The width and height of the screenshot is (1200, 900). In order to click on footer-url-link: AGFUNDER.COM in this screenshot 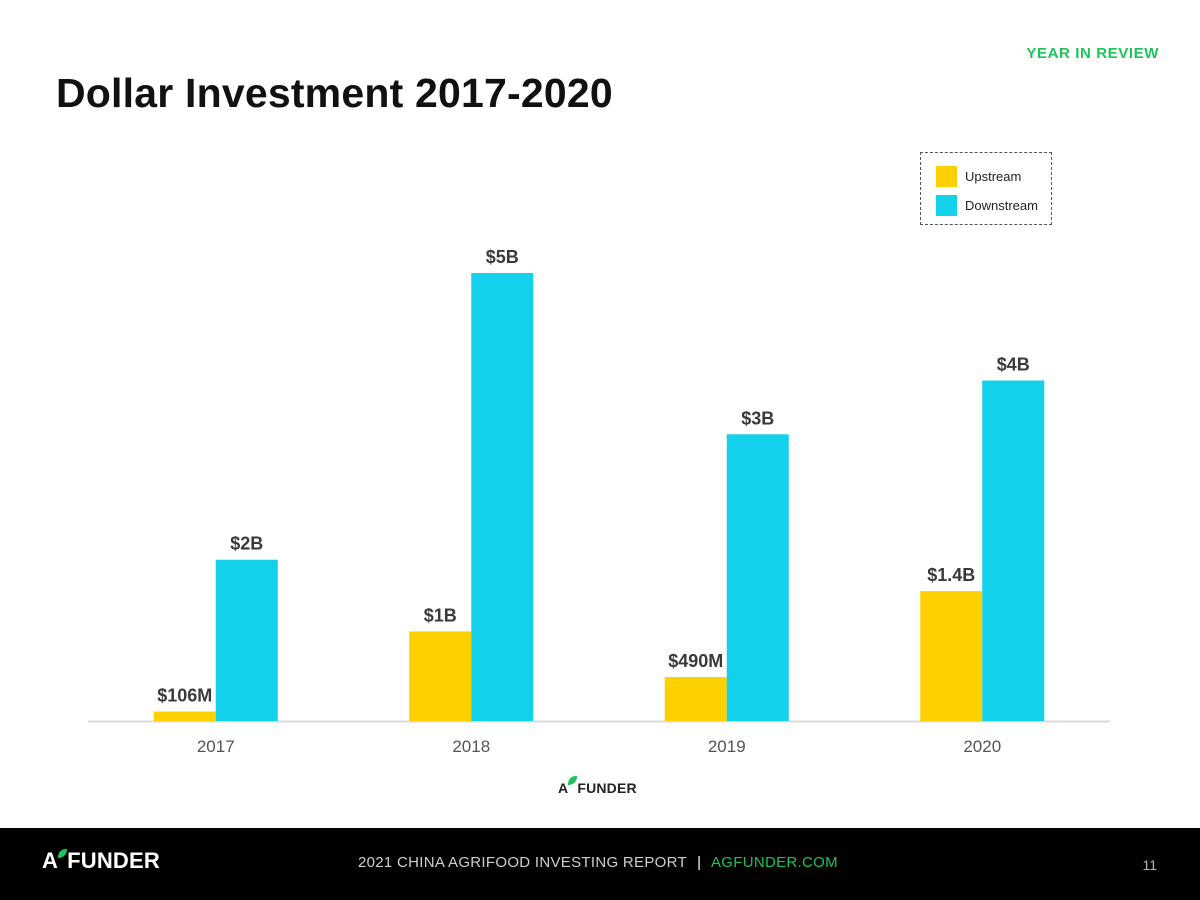, I will do `click(774, 862)`.